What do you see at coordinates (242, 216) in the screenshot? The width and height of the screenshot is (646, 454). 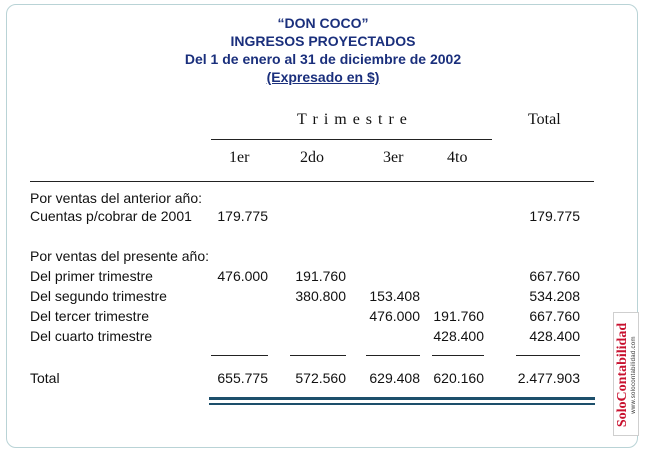 I see `row-value-q1: 179.775` at bounding box center [242, 216].